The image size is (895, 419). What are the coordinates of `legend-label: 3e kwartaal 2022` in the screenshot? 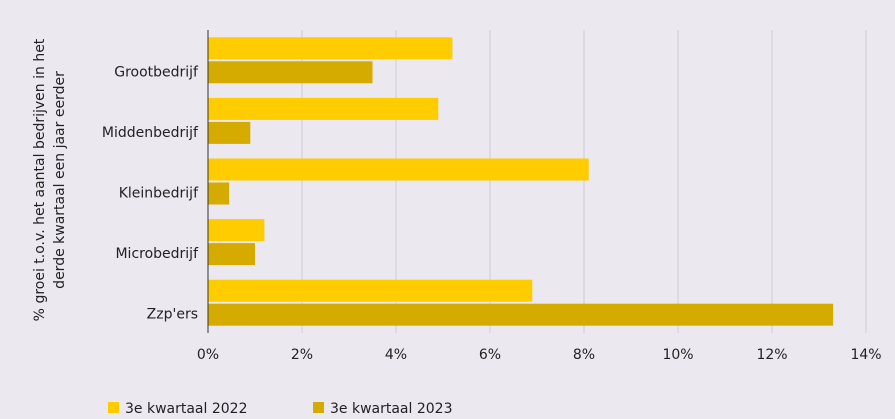 It's located at (186, 409).